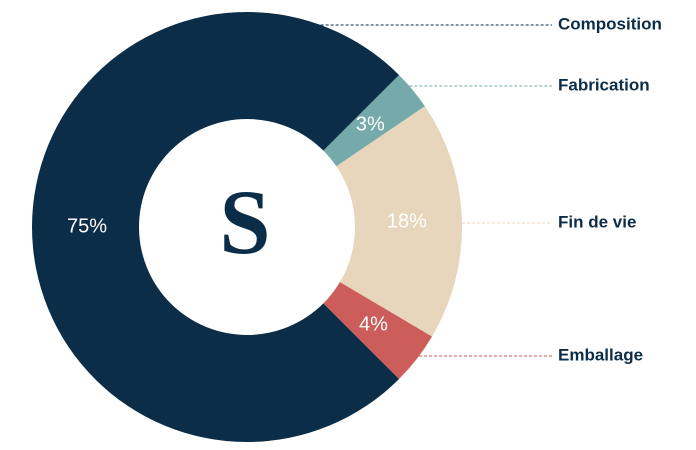 The image size is (696, 450). What do you see at coordinates (610, 23) in the screenshot?
I see `category-label: Composition` at bounding box center [610, 23].